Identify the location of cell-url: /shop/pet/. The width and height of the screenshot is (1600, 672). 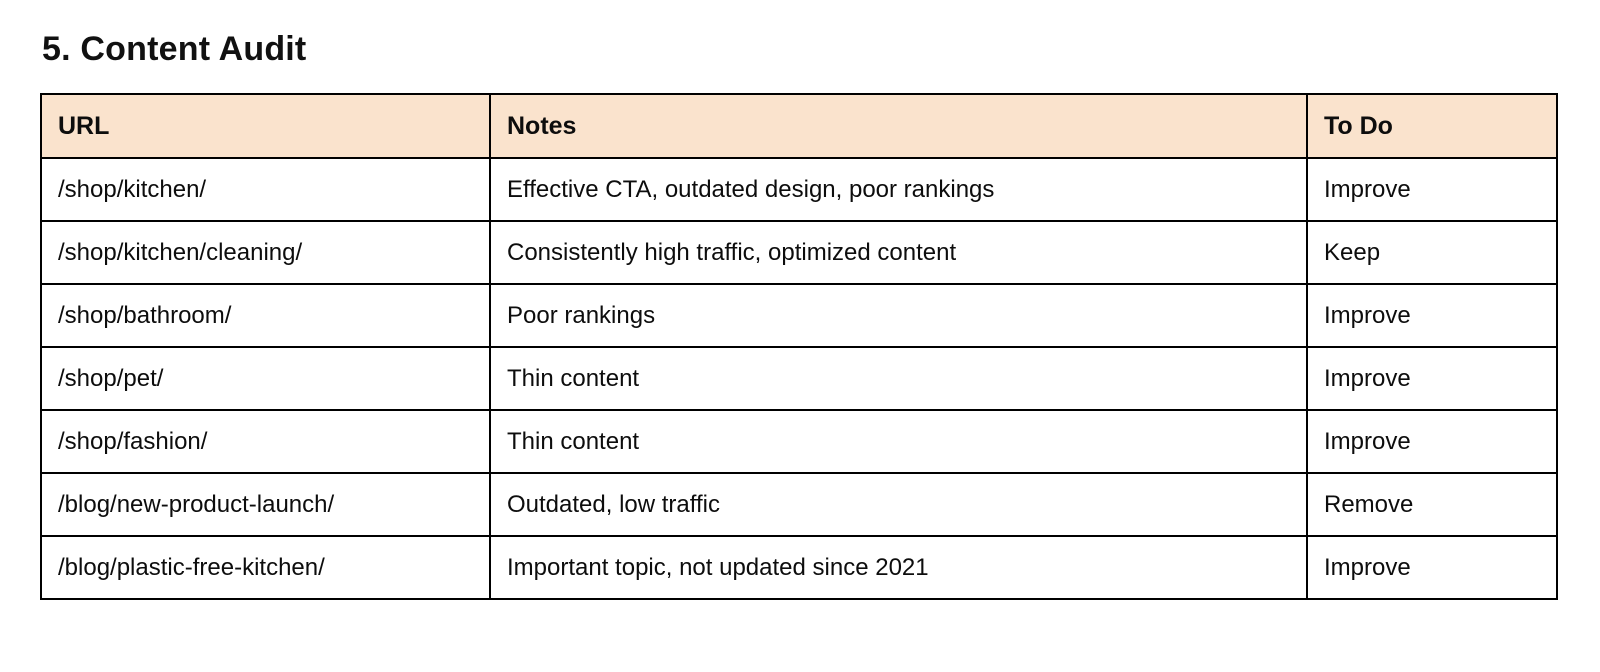
(265, 378).